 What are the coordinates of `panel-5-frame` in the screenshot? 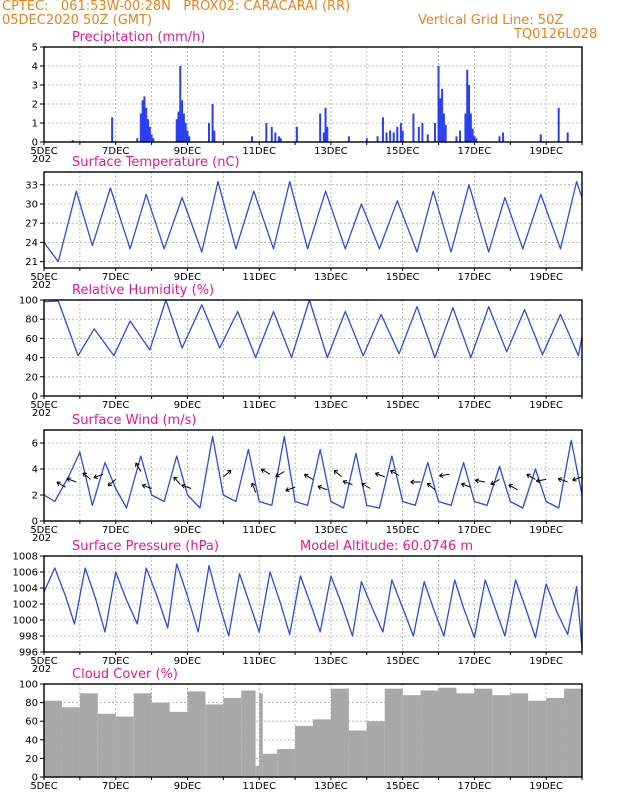 It's located at (313, 604).